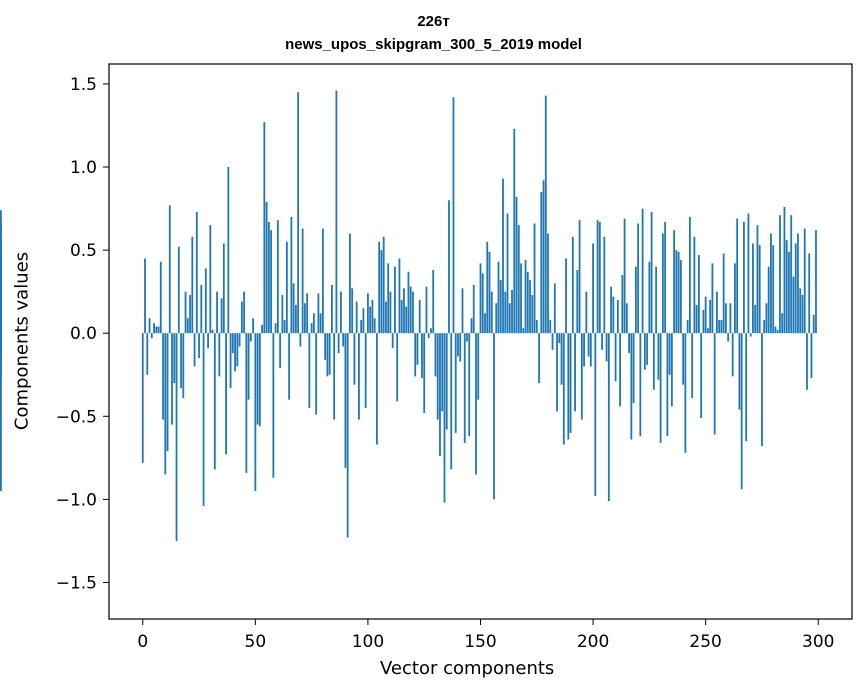  I want to click on x-tick-label: 300, so click(818, 642).